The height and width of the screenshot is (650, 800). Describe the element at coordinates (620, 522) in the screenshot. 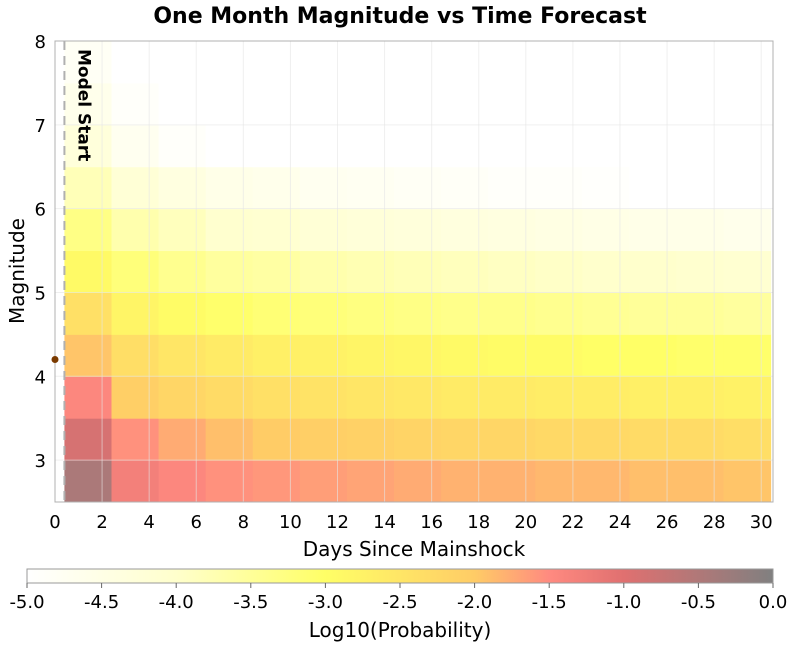

I see `x-tick-label: 24` at that location.